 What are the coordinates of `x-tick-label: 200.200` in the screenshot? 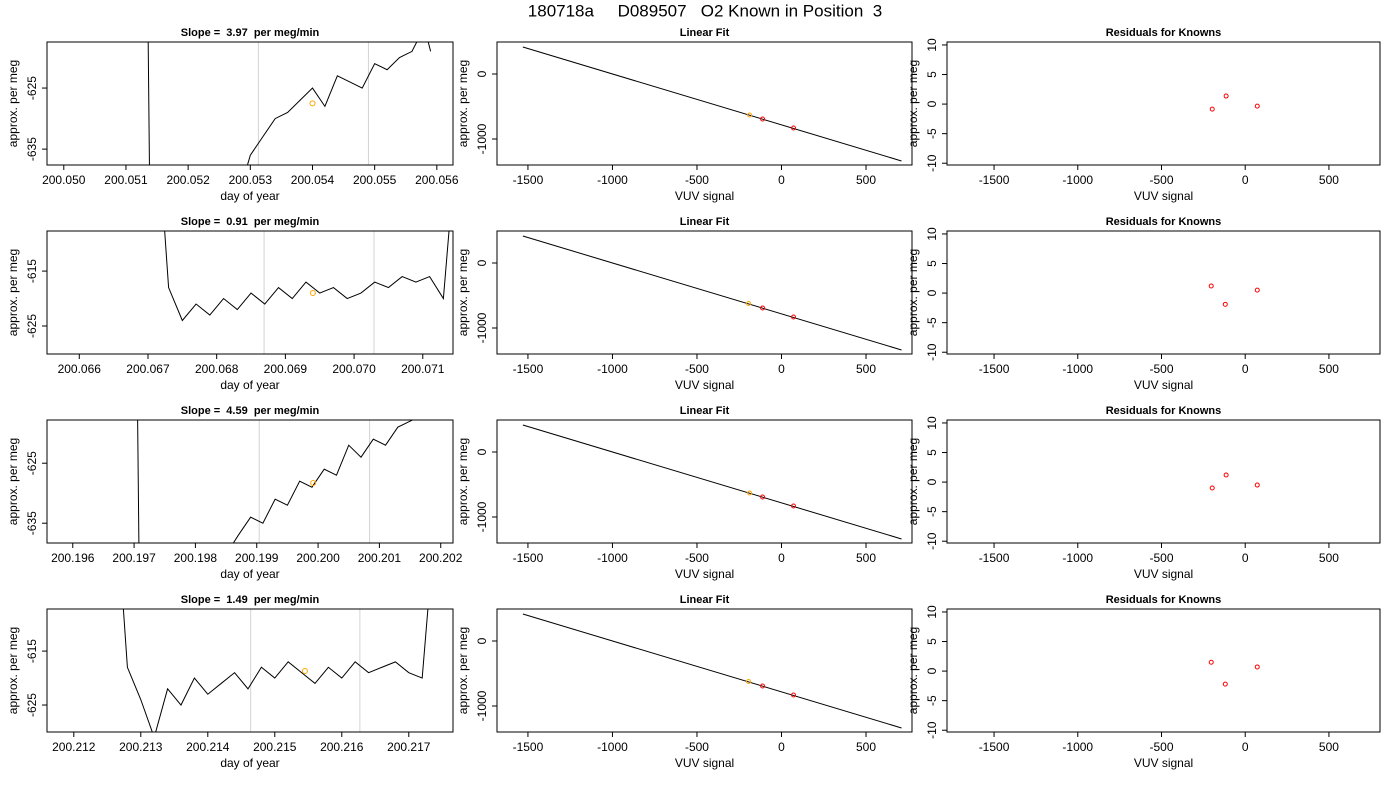 It's located at (318, 558).